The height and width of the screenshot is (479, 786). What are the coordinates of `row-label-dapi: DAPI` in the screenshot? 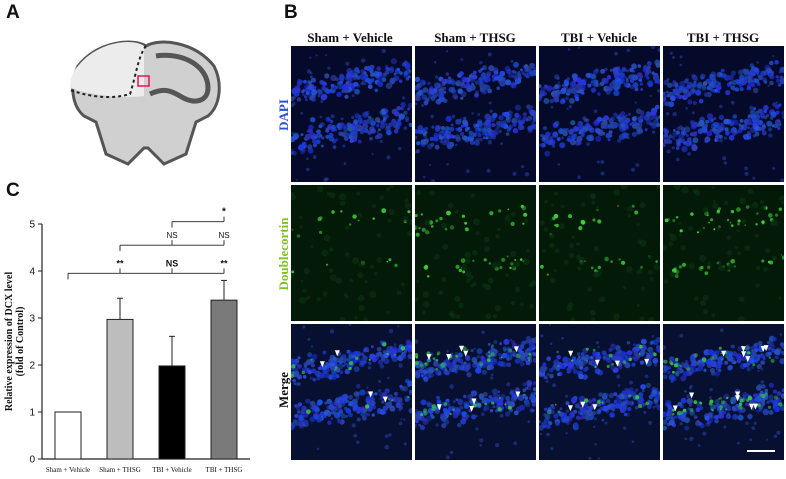 It's located at (283, 115).